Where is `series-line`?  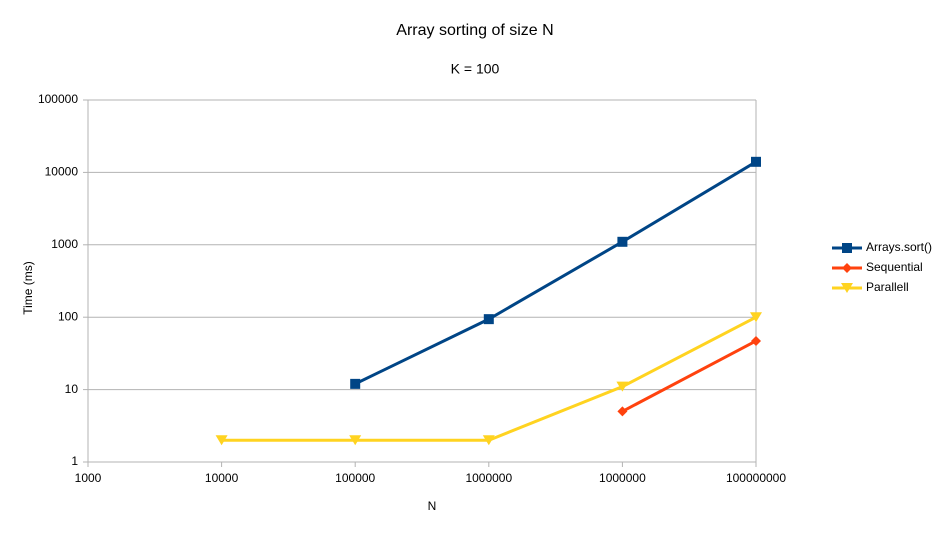
series-line is located at coordinates (689, 376).